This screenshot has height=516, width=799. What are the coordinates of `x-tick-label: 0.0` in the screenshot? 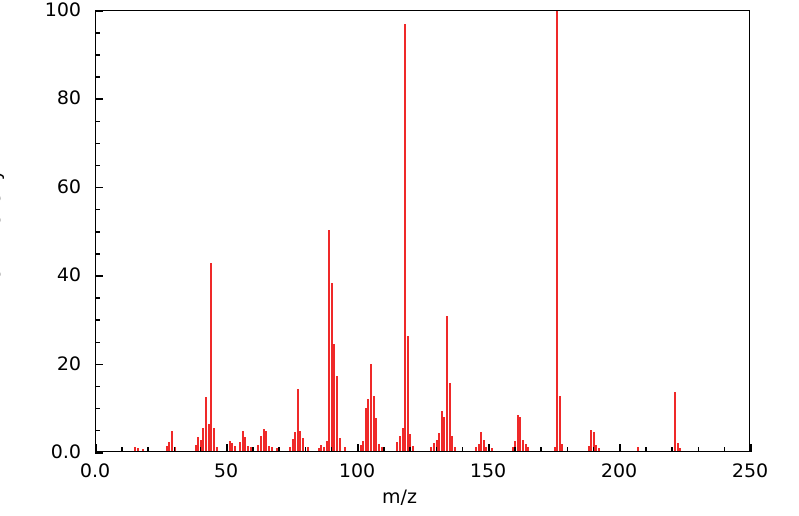 It's located at (95, 471).